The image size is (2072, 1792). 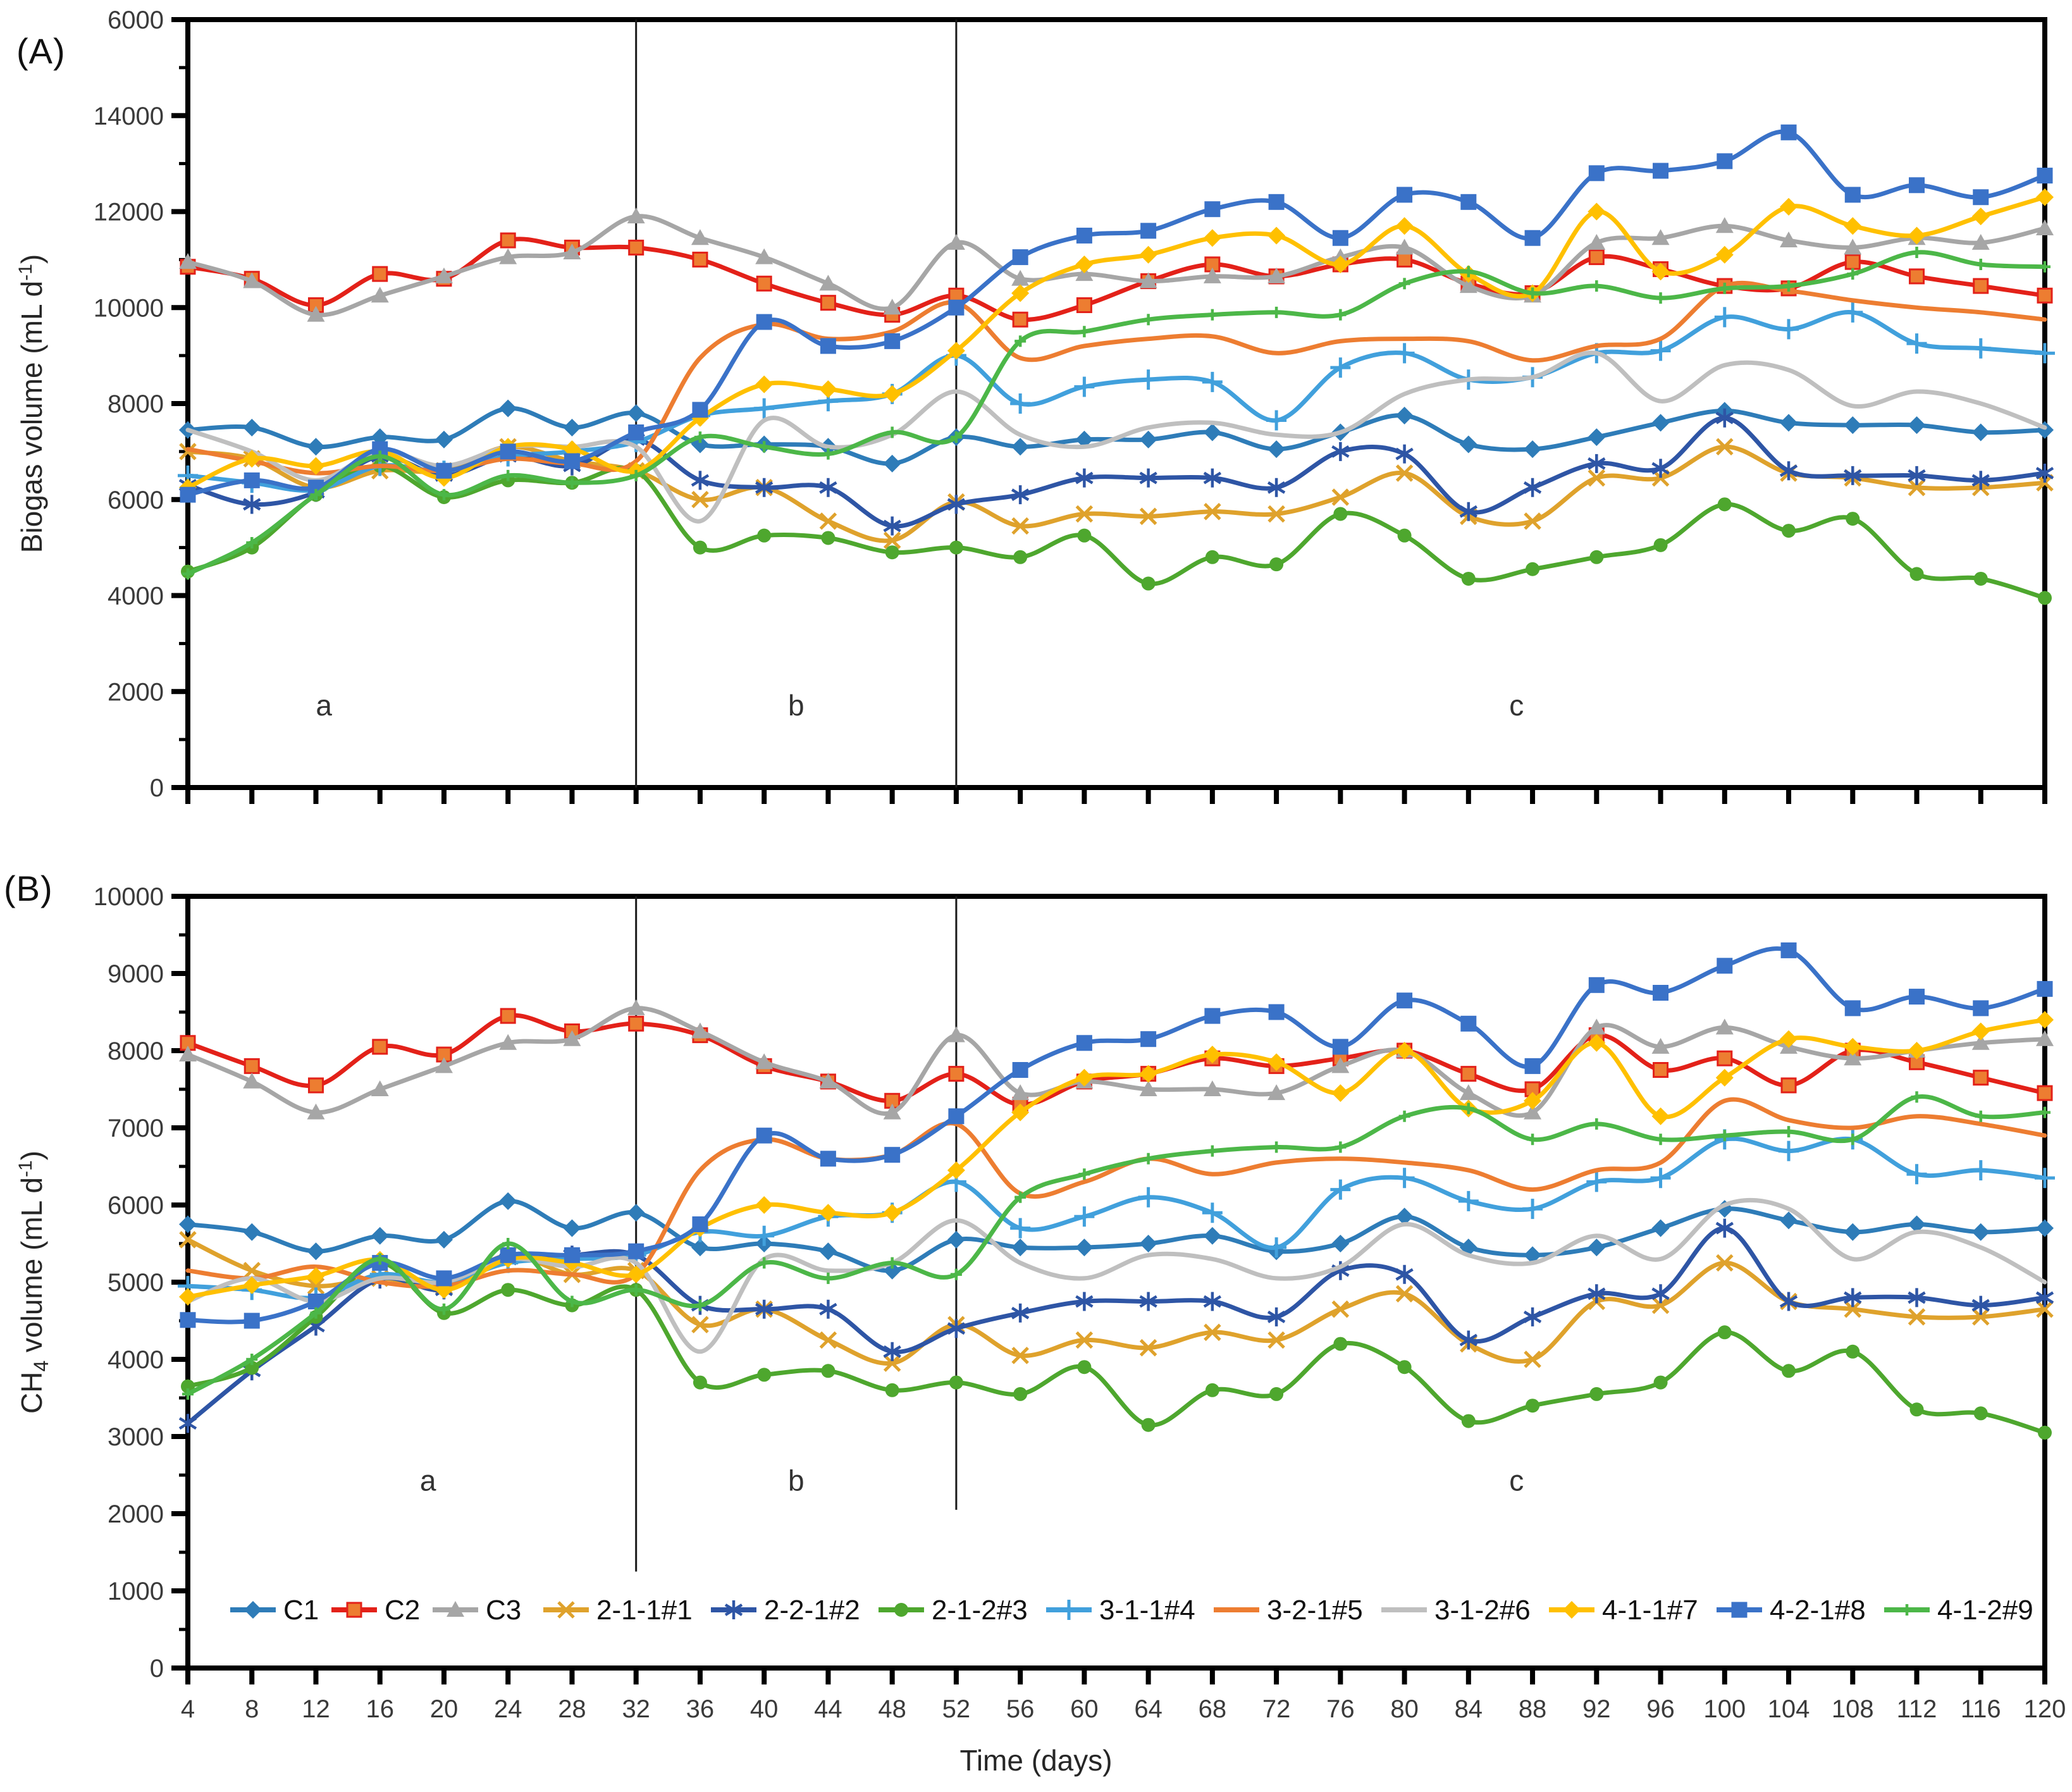 What do you see at coordinates (1148, 1709) in the screenshot?
I see `x-tick-label: 64` at bounding box center [1148, 1709].